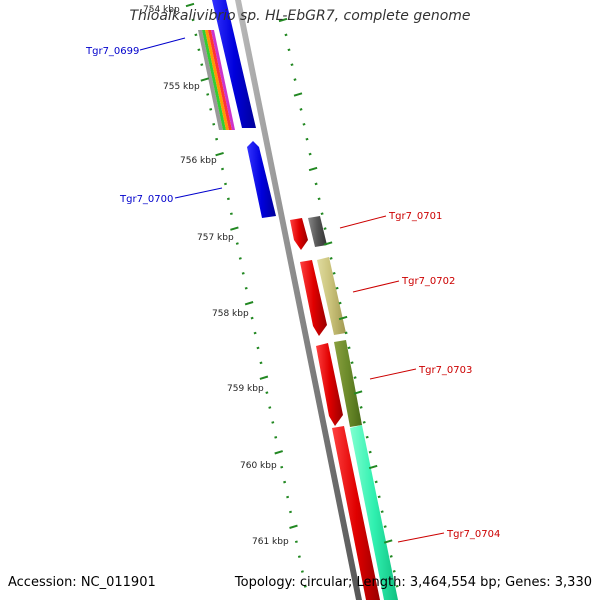 The width and height of the screenshot is (600, 600). What do you see at coordinates (329, 384) in the screenshot?
I see `gene-Tgr7_0703a` at bounding box center [329, 384].